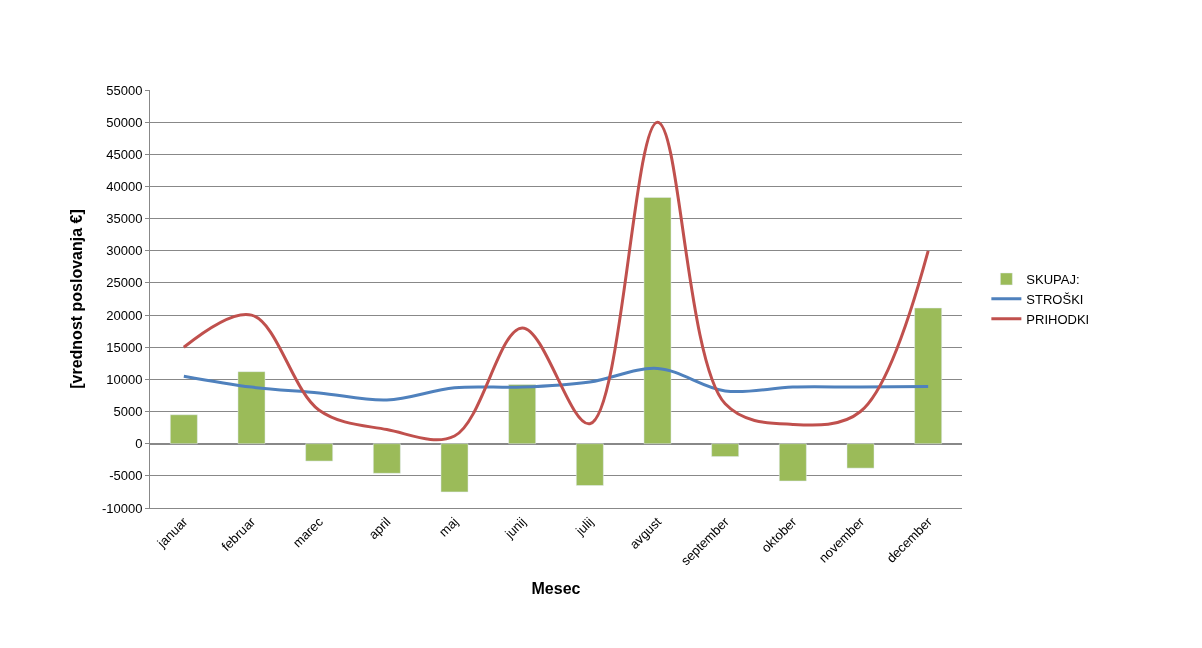 This screenshot has height=648, width=1202. What do you see at coordinates (126, 476) in the screenshot?
I see `y-tick-label: -5000` at bounding box center [126, 476].